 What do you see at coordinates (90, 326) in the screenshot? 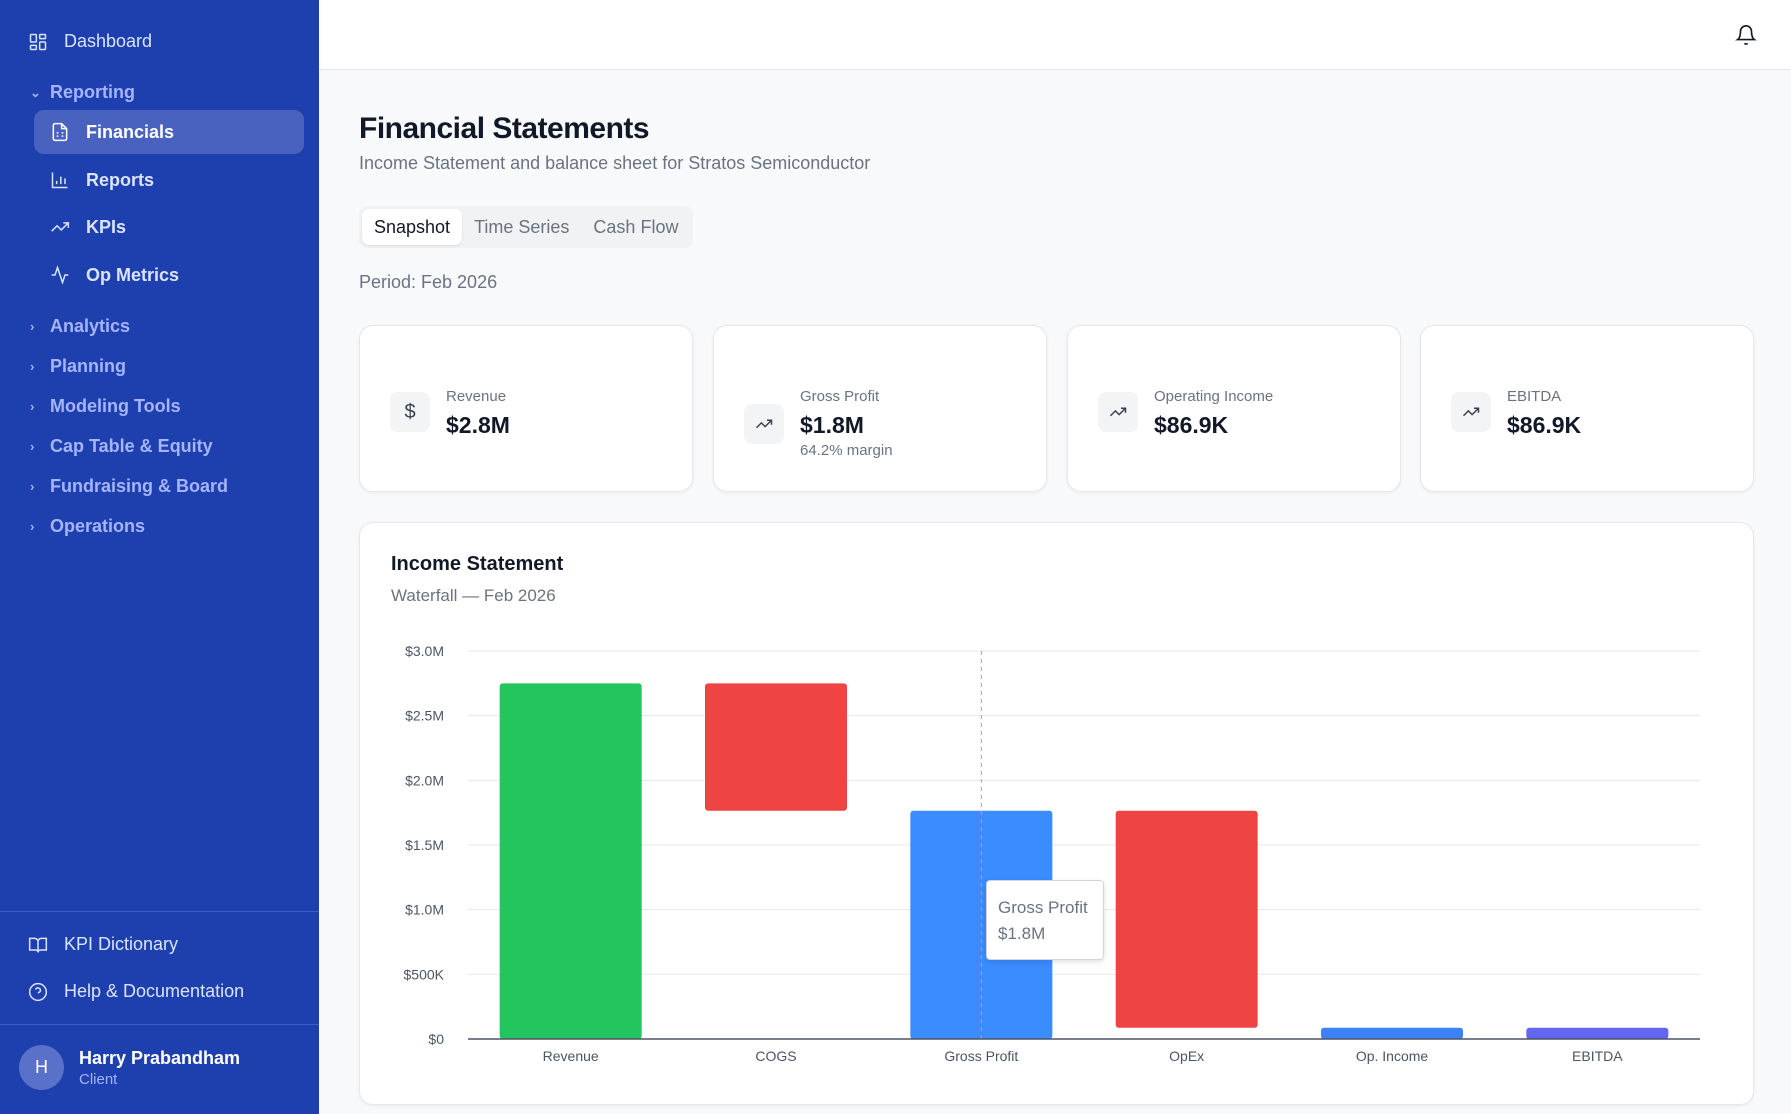
I see `sidebar-group-label: Analytics` at bounding box center [90, 326].